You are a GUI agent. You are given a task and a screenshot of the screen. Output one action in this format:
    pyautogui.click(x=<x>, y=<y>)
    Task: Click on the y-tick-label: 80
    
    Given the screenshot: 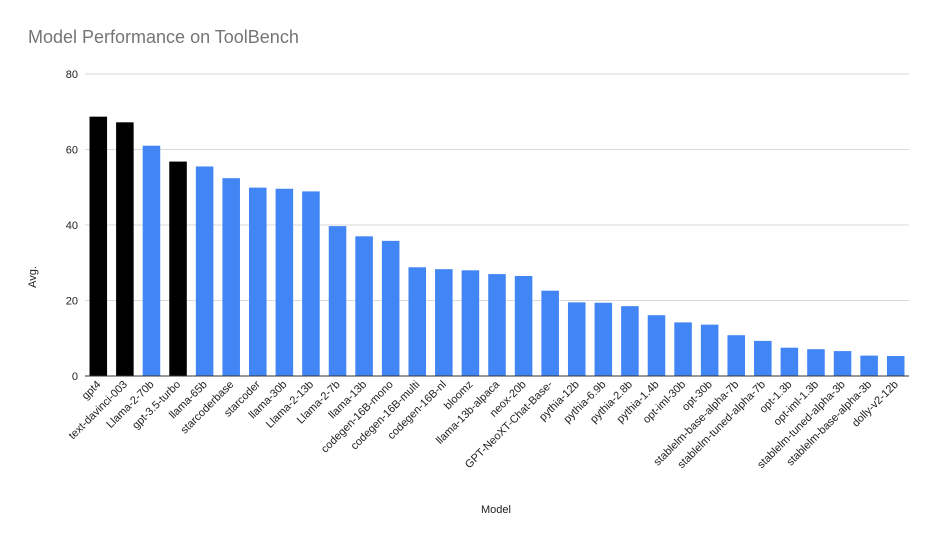 What is the action you would take?
    pyautogui.click(x=72, y=75)
    